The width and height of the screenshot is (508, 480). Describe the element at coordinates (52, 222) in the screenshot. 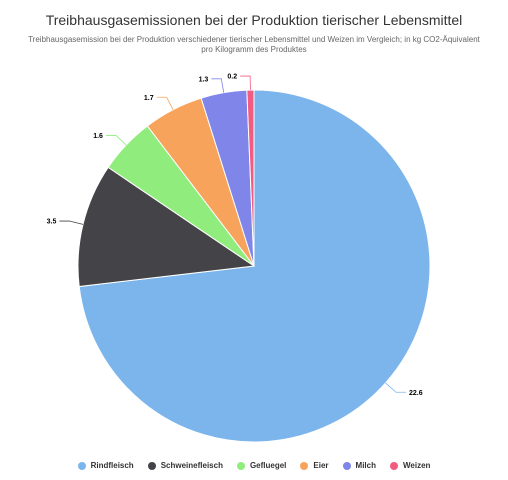

I see `data-label-schweinefleisch: 3.5` at that location.